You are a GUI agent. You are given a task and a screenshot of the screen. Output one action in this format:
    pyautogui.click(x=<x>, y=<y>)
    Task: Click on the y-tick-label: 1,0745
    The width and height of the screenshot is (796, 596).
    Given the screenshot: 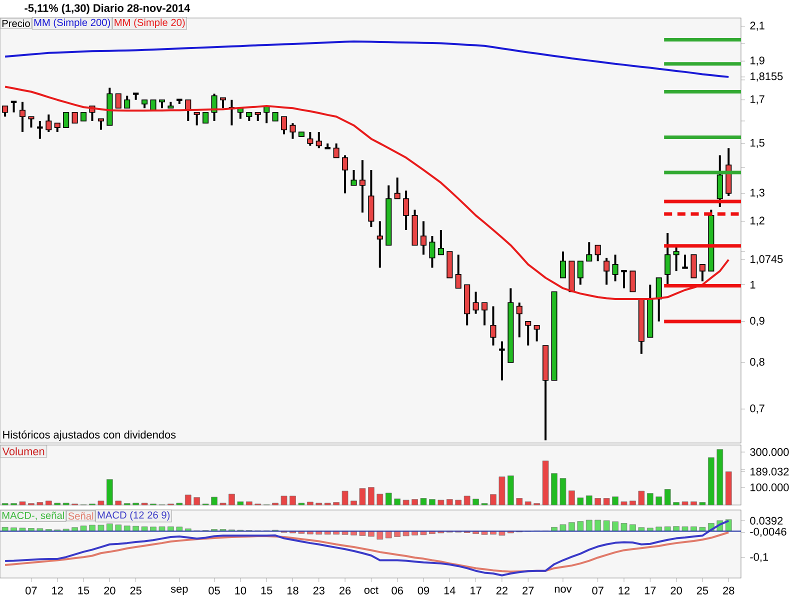 What is the action you would take?
    pyautogui.click(x=766, y=259)
    